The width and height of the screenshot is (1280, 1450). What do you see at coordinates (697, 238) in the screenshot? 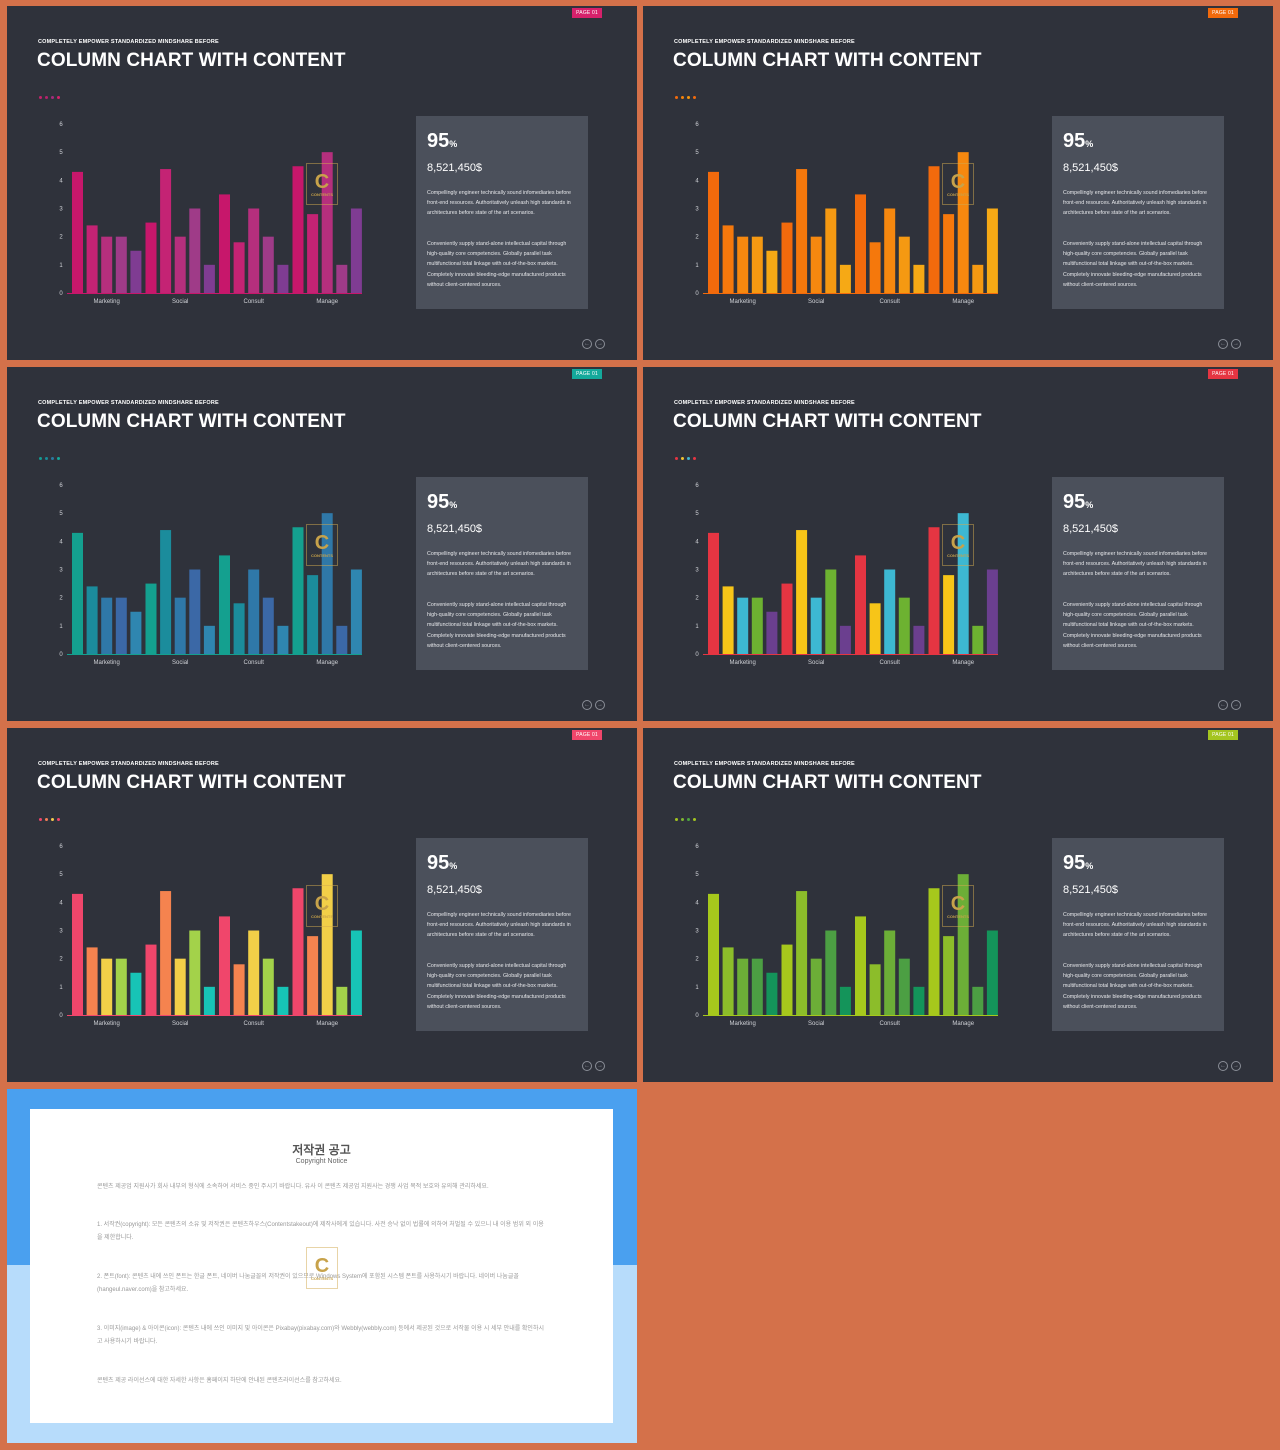
I see `y-tick-label: 2` at bounding box center [697, 238].